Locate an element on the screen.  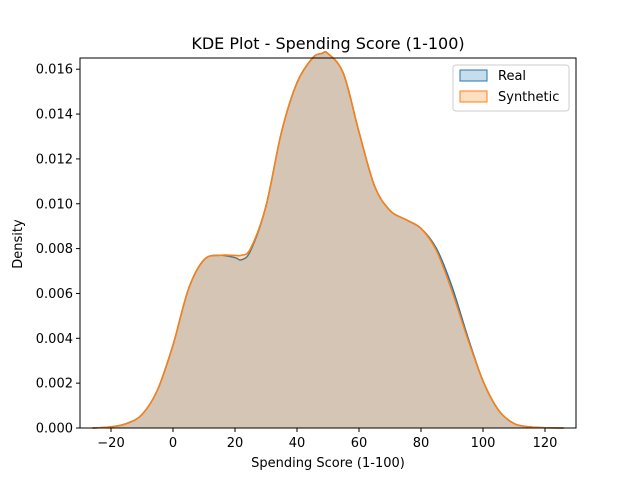
chart-title: KDE Plot - Spending Score (1-100) is located at coordinates (327, 43).